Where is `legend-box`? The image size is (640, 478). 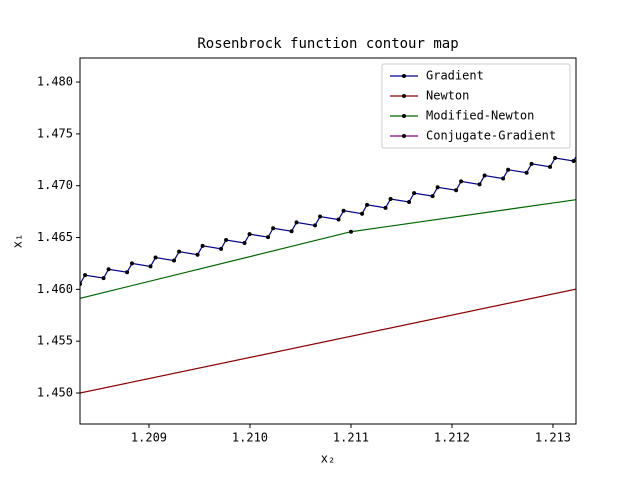
legend-box is located at coordinates (476, 106).